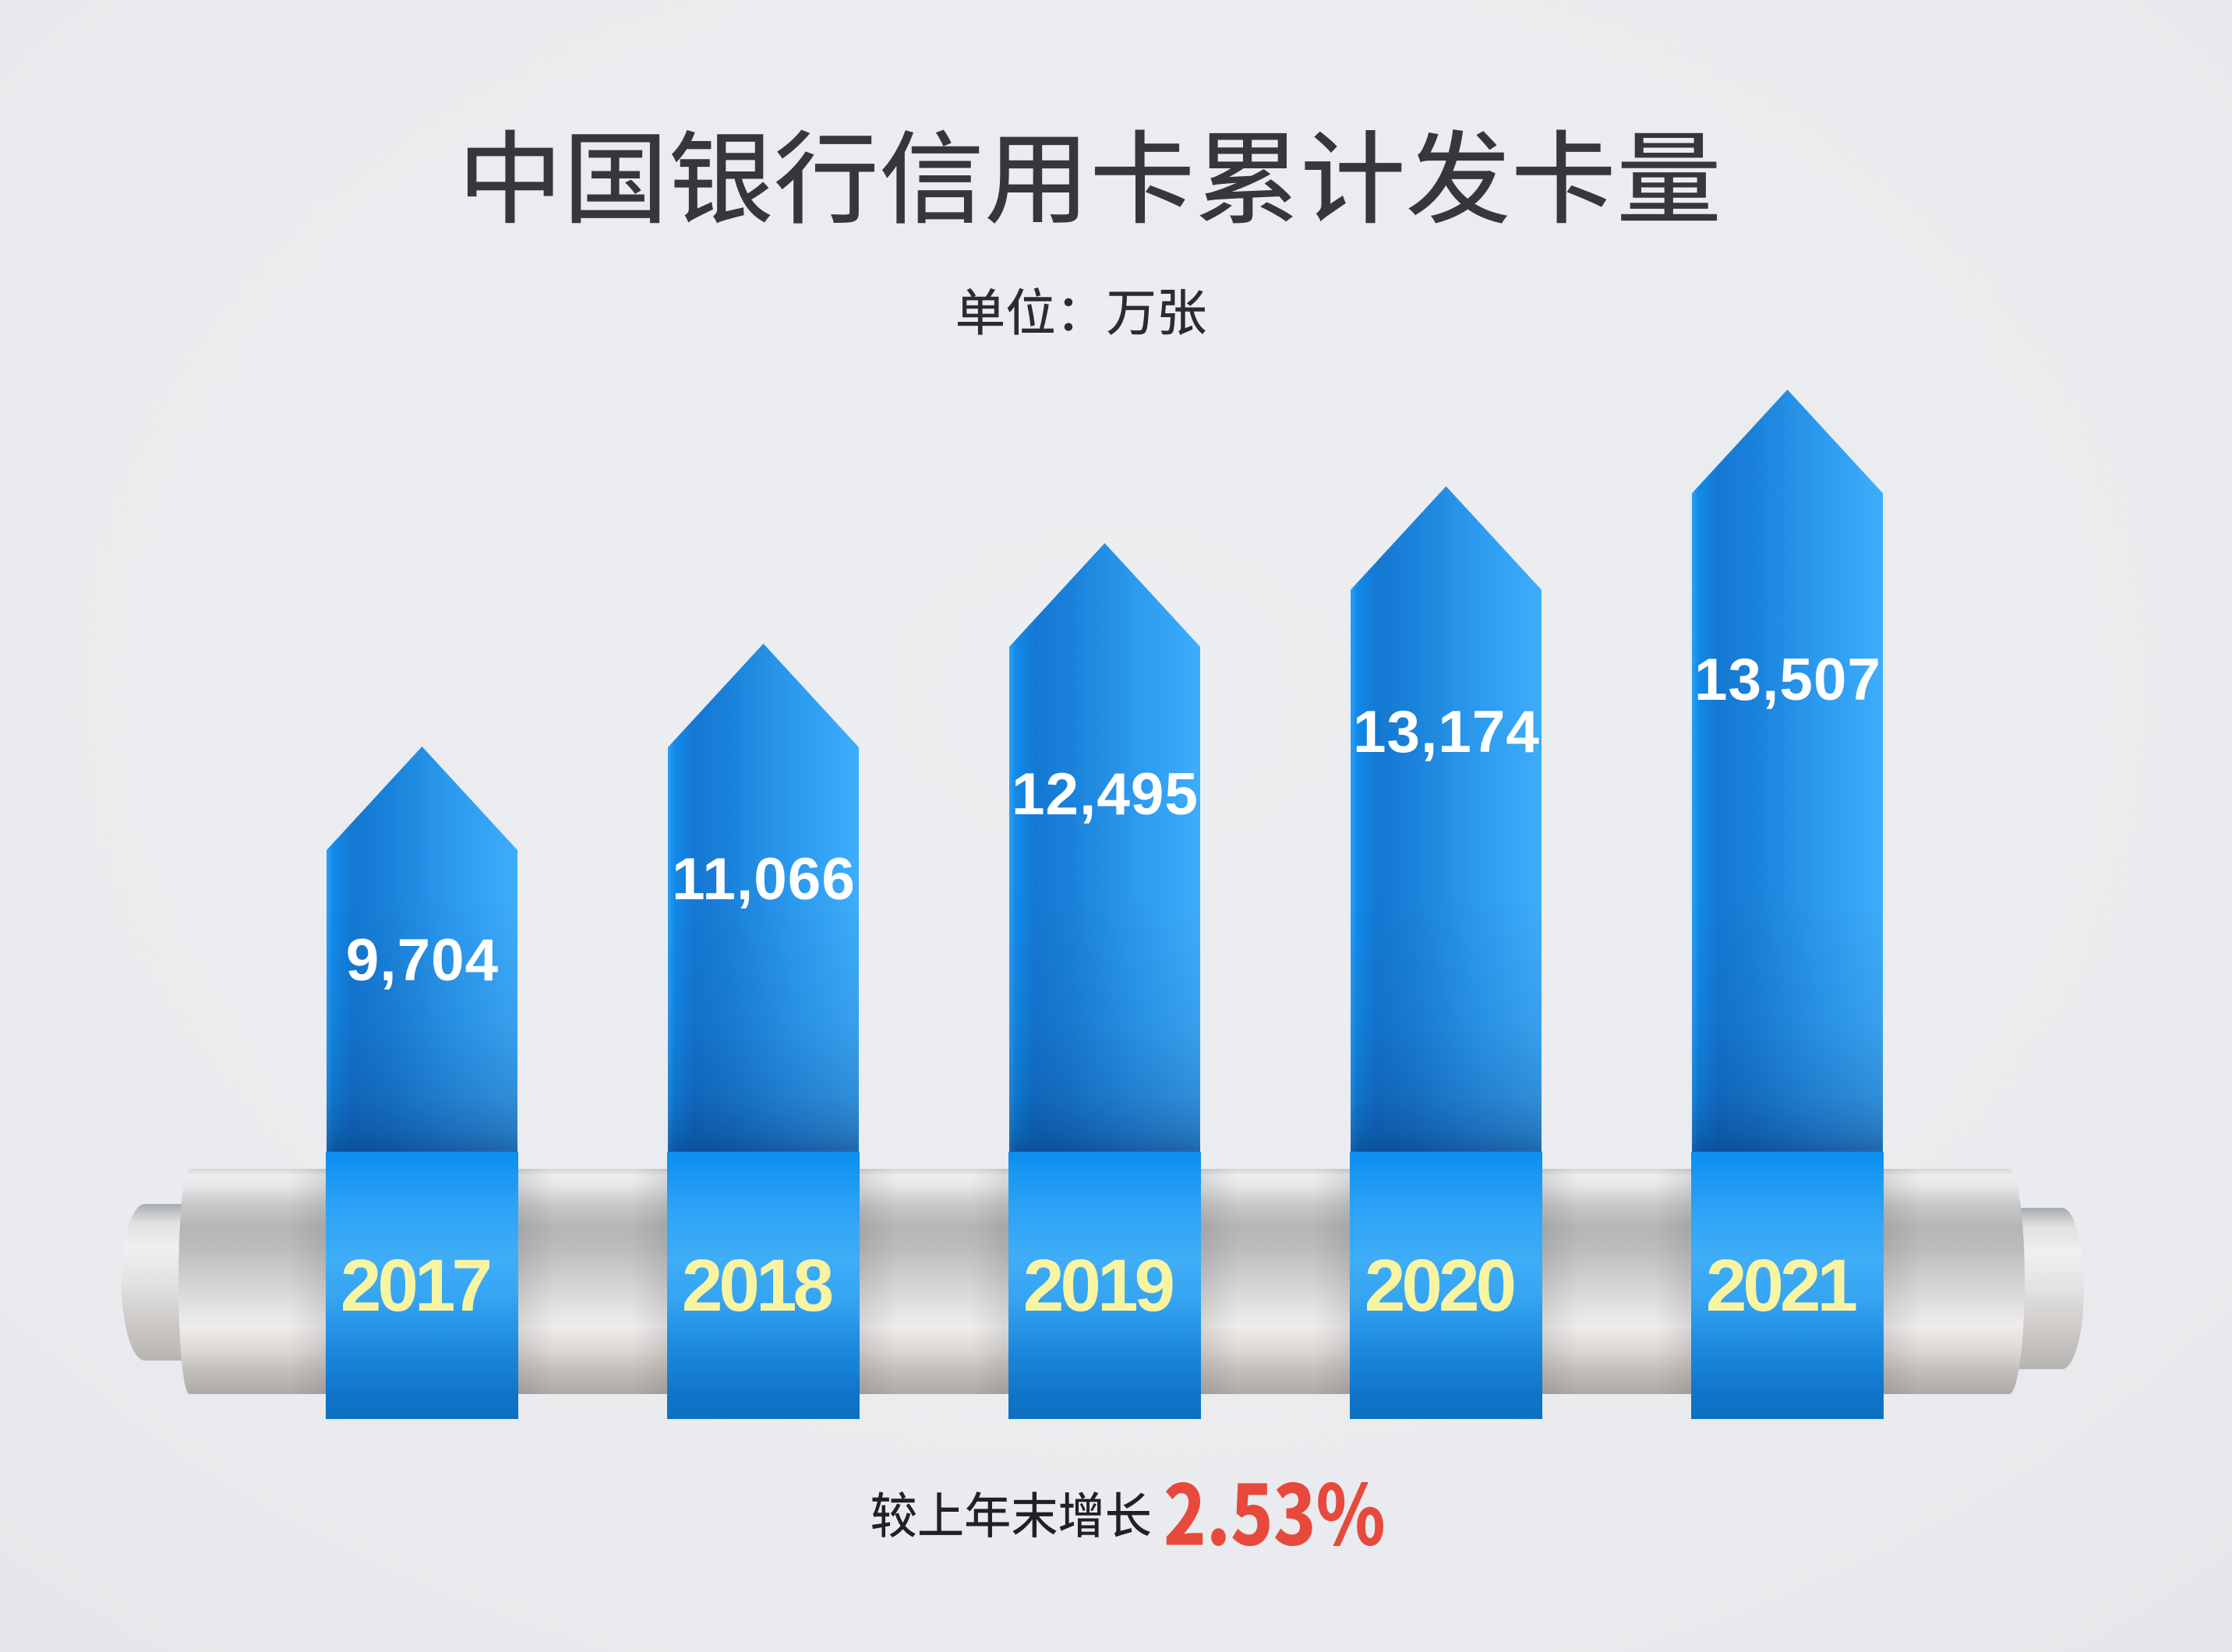 The height and width of the screenshot is (1652, 2232). What do you see at coordinates (1098, 1286) in the screenshot?
I see `svg-text: 2019` at bounding box center [1098, 1286].